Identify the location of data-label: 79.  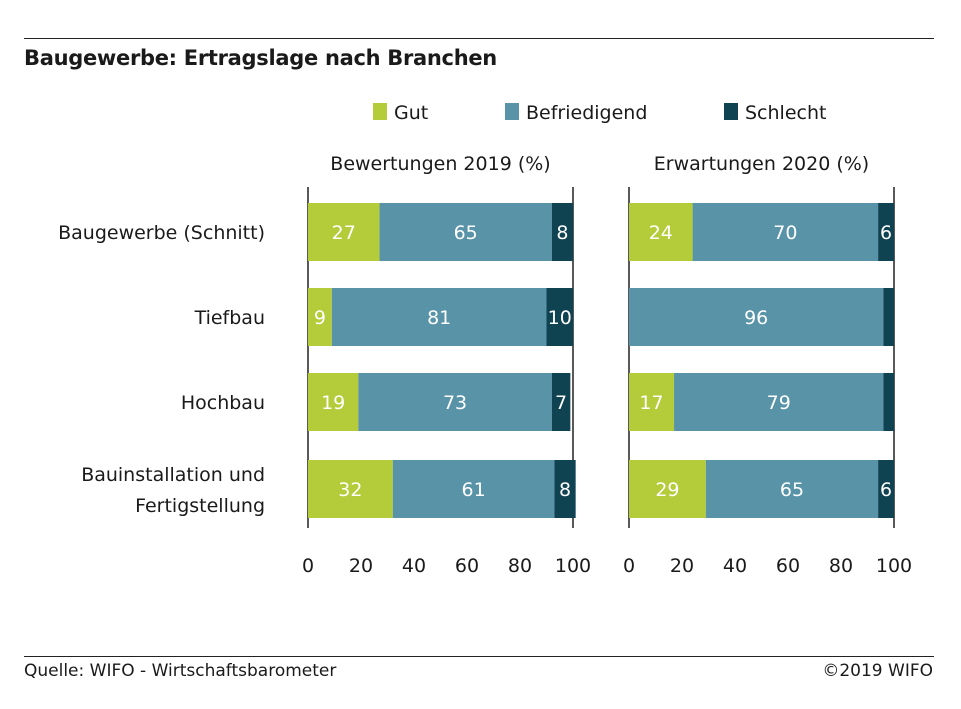
(779, 403).